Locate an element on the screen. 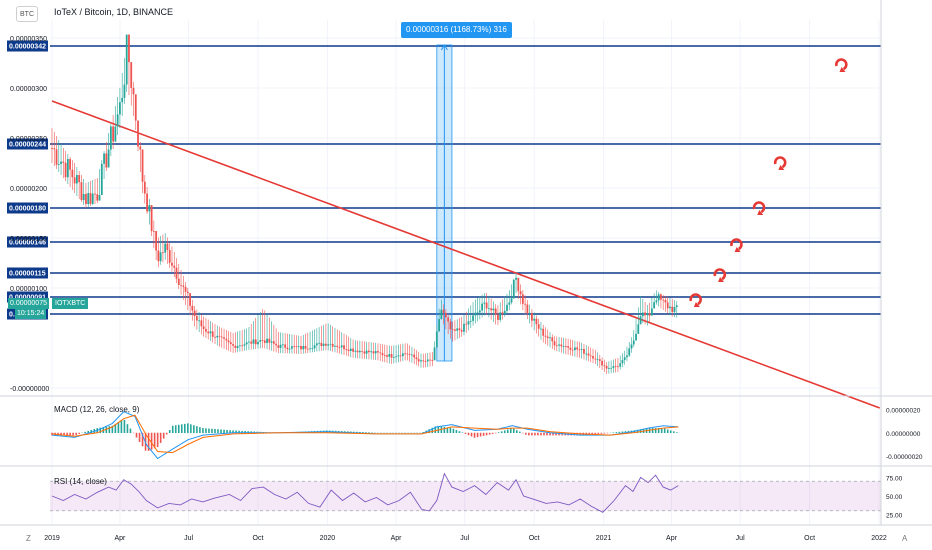  level-label-bg is located at coordinates (27, 242).